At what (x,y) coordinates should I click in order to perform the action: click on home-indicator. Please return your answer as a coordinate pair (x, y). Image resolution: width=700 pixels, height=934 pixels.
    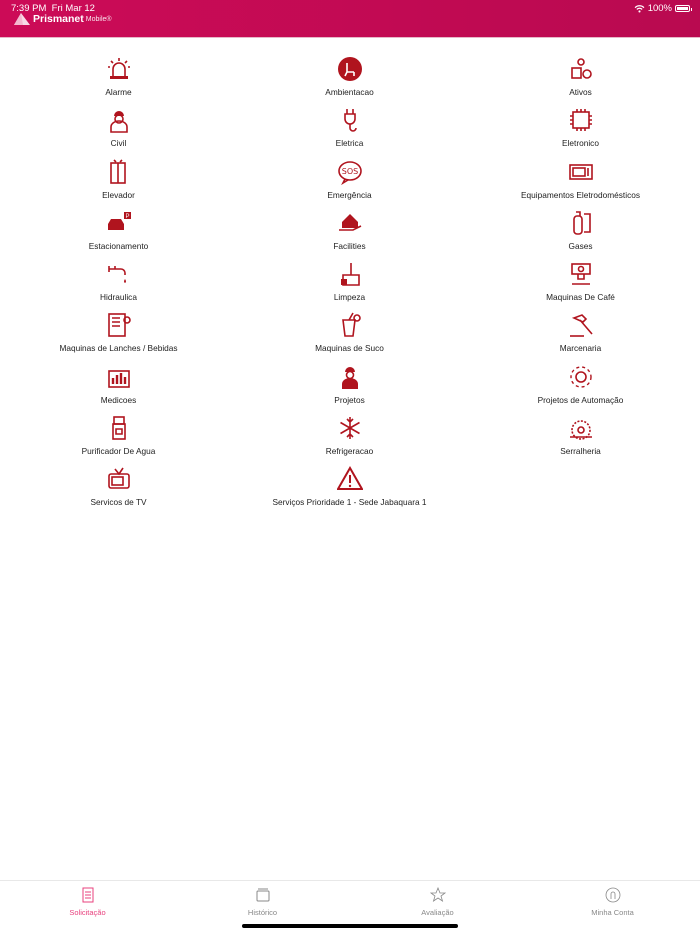
    Looking at the image, I should click on (350, 926).